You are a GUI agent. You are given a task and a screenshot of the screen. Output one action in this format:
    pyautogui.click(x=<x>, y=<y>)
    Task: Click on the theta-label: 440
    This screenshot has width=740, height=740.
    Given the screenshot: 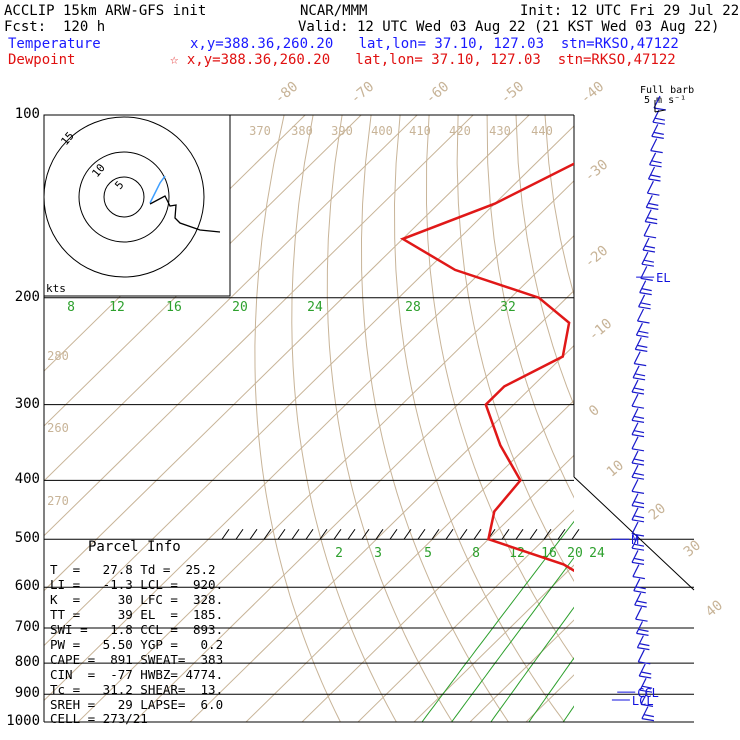 What is the action you would take?
    pyautogui.click(x=542, y=131)
    